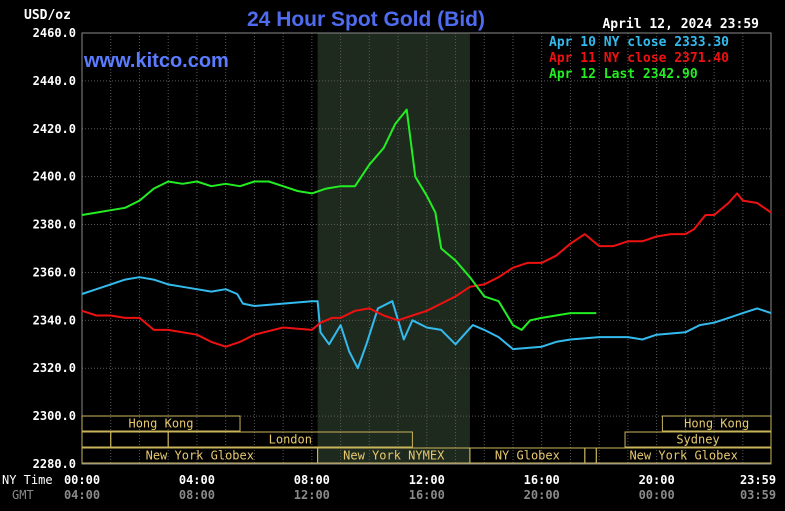 The height and width of the screenshot is (511, 785). Describe the element at coordinates (54, 272) in the screenshot. I see `y-tick-label-4: 2360.0` at that location.